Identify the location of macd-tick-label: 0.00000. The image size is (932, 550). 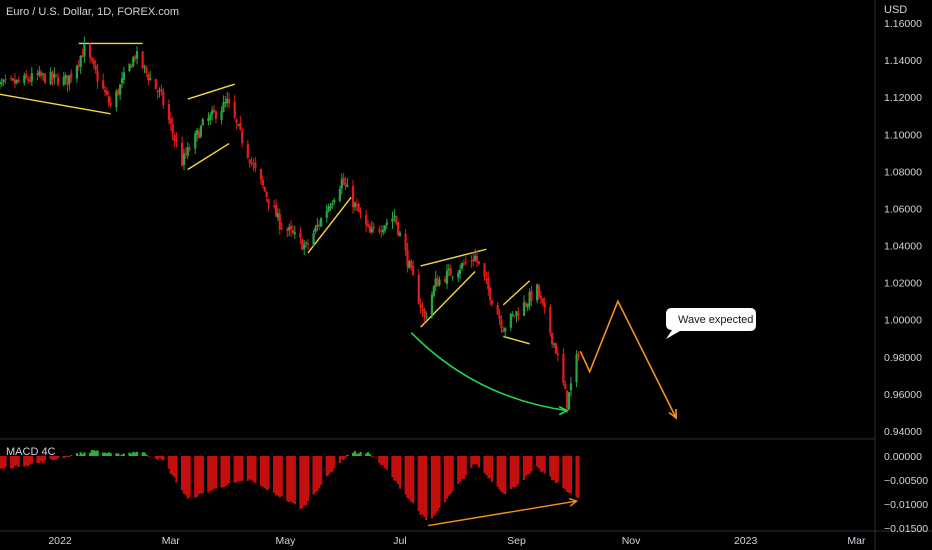
(903, 457).